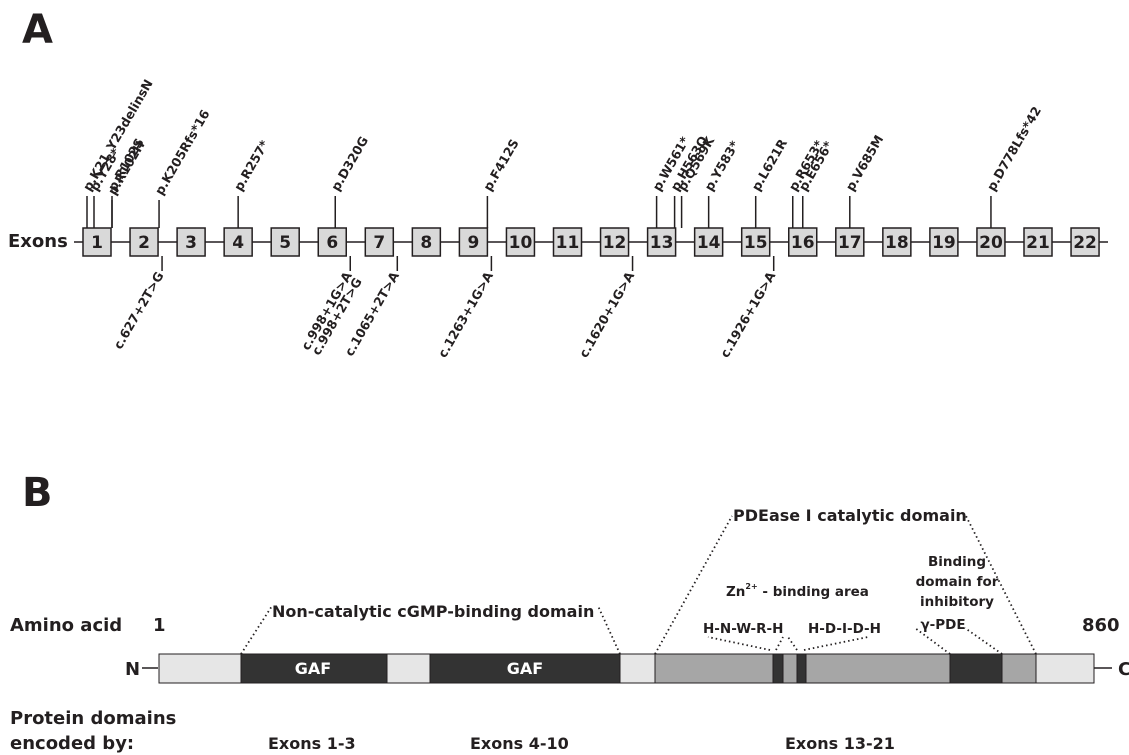 This screenshot has width=1129, height=755. I want to click on exon-9: 9, so click(473, 242).